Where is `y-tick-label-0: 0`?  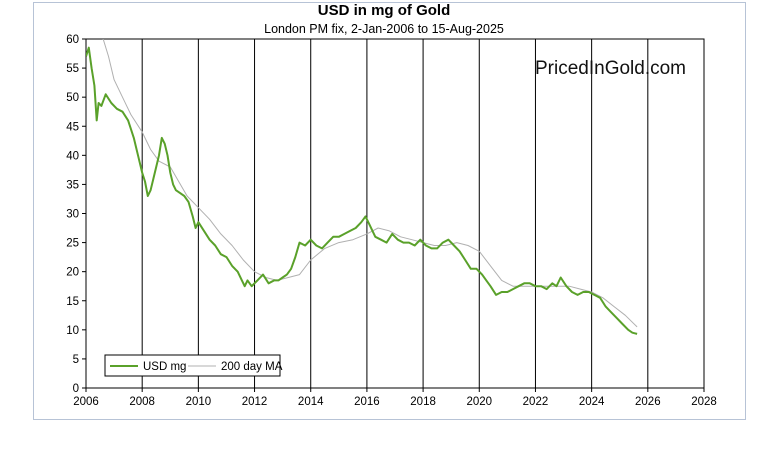
y-tick-label-0: 0 is located at coordinates (76, 389).